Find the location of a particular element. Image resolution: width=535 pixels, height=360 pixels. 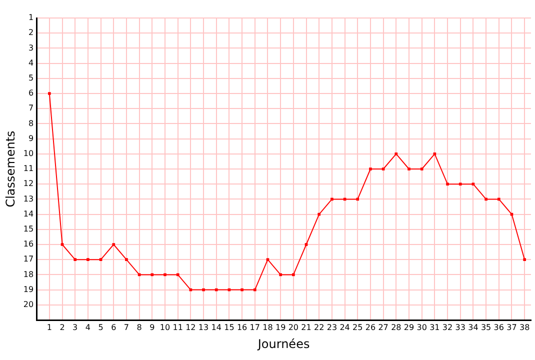

x-tick-label: 15 is located at coordinates (229, 327).